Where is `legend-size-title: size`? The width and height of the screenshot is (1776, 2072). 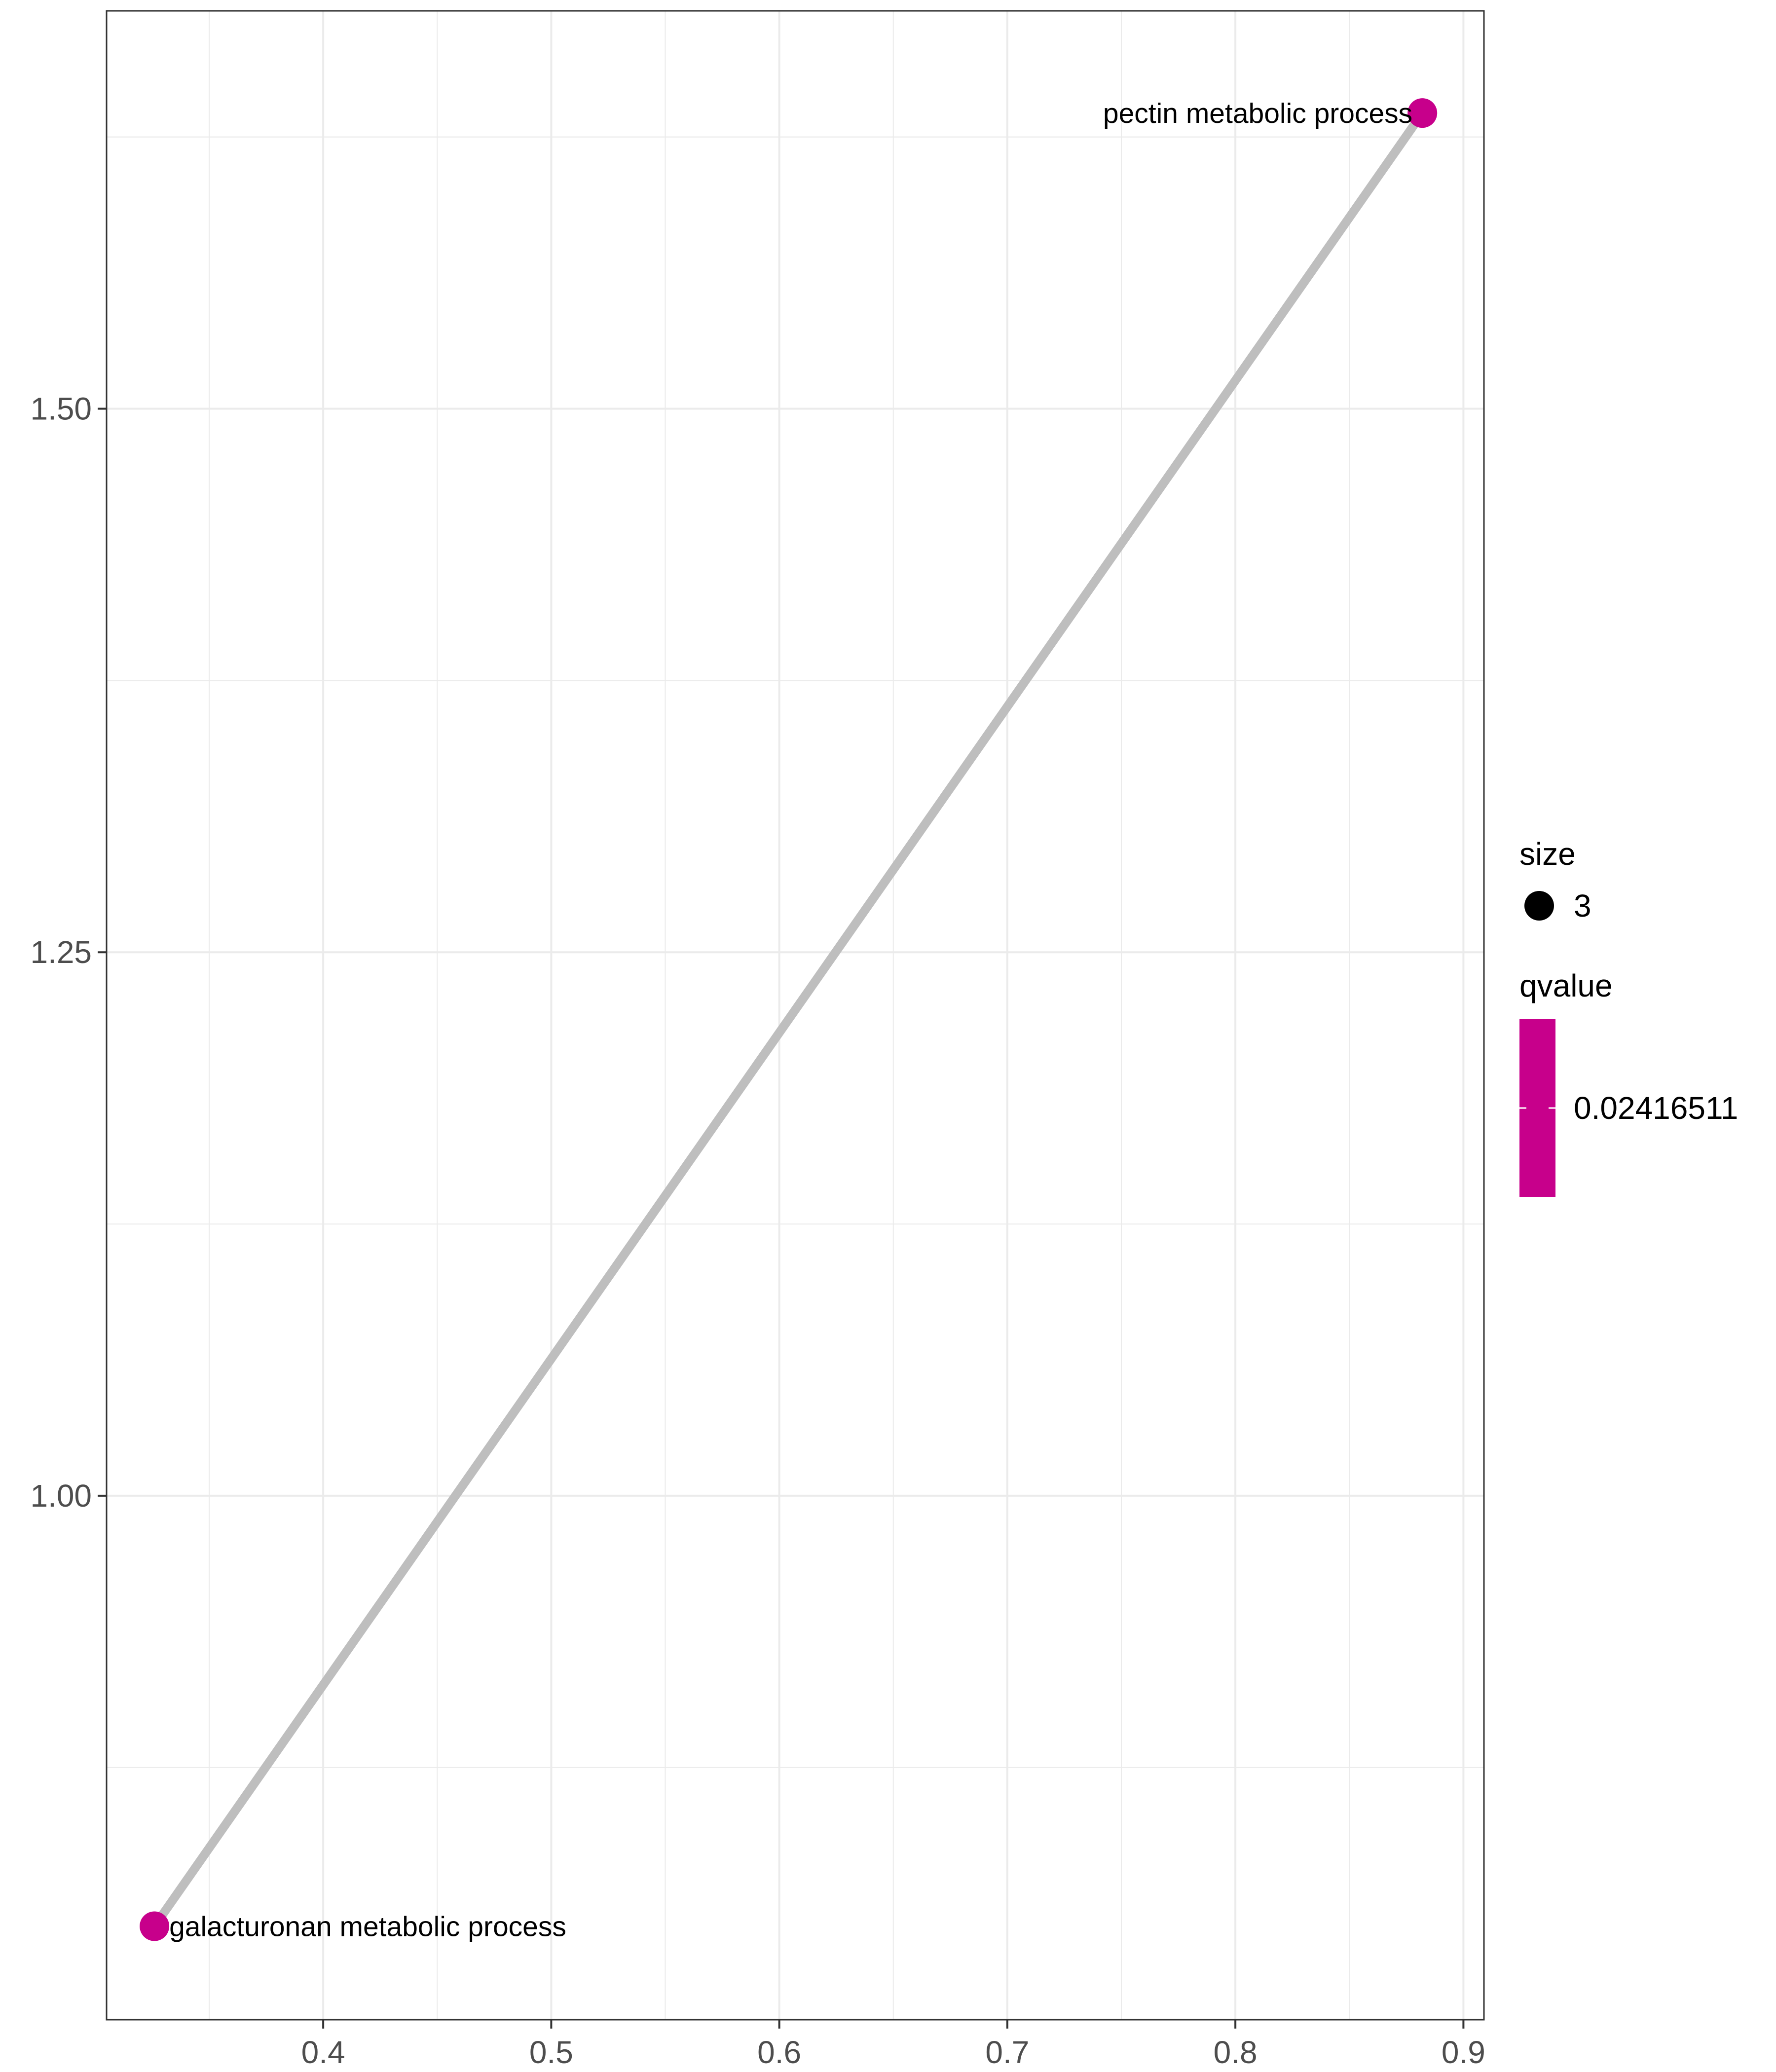
legend-size-title: size is located at coordinates (1548, 854).